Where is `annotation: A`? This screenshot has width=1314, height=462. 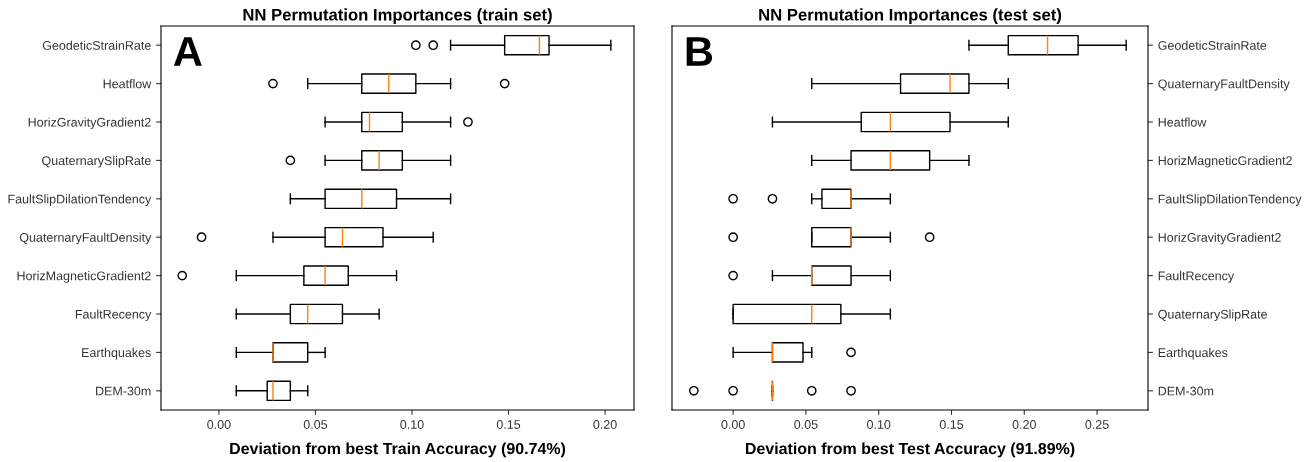
annotation: A is located at coordinates (187, 51).